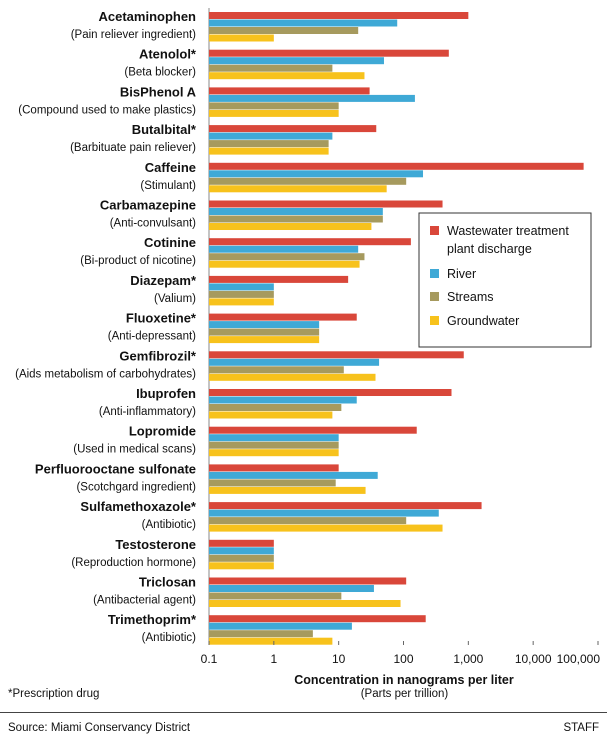 Image resolution: width=607 pixels, height=743 pixels. I want to click on bar-fluoxetine--river, so click(264, 325).